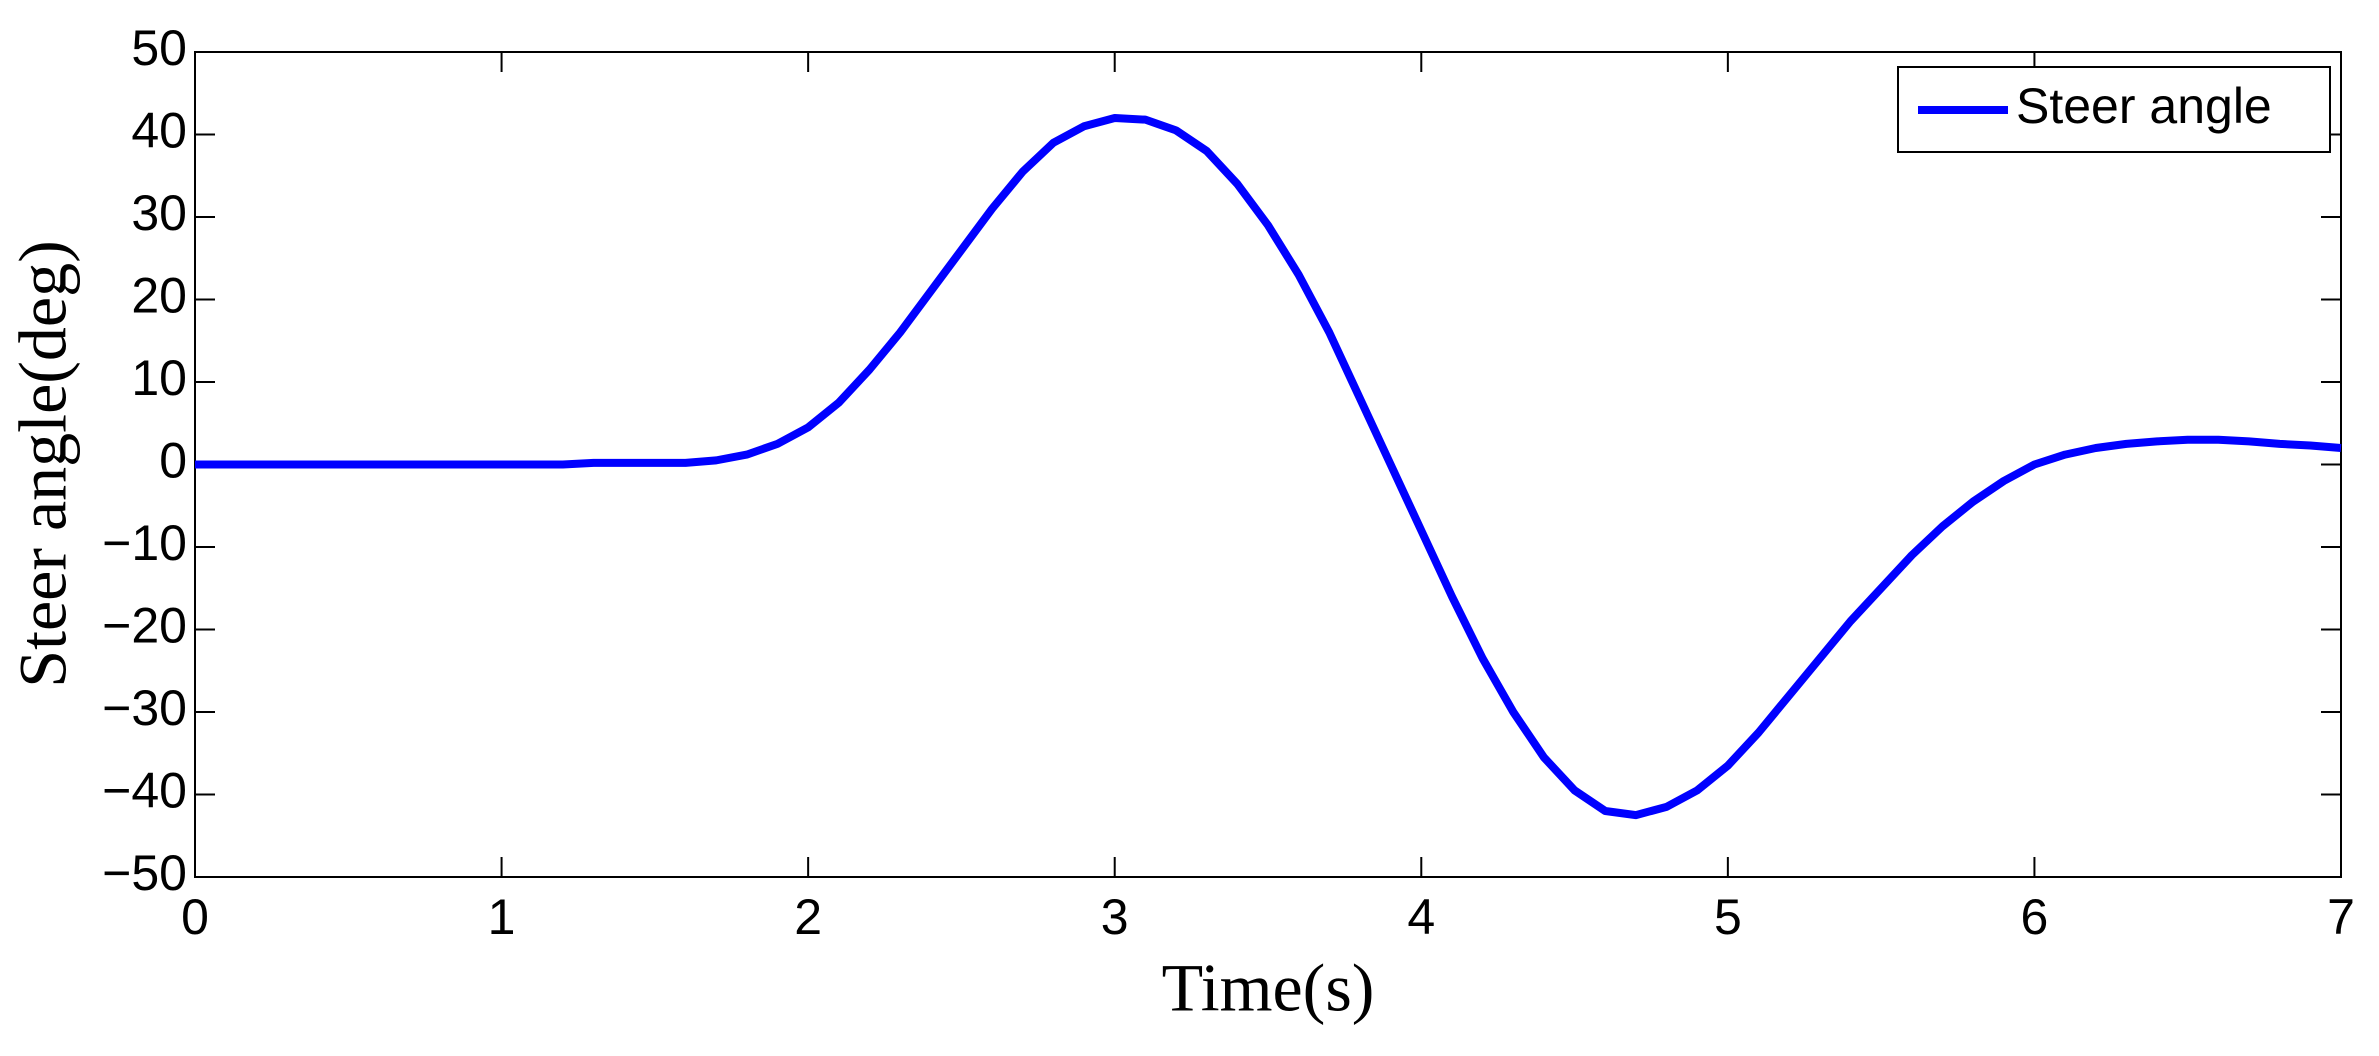  I want to click on x-tick-label: 1, so click(502, 917).